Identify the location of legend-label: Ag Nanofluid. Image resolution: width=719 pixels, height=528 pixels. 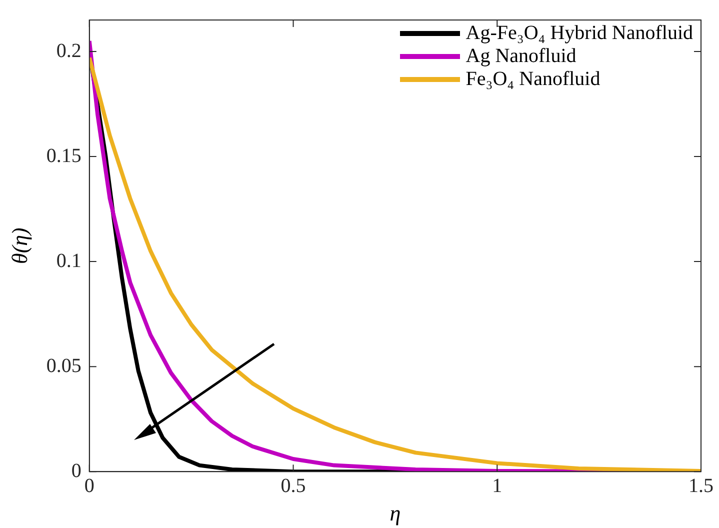
(521, 56).